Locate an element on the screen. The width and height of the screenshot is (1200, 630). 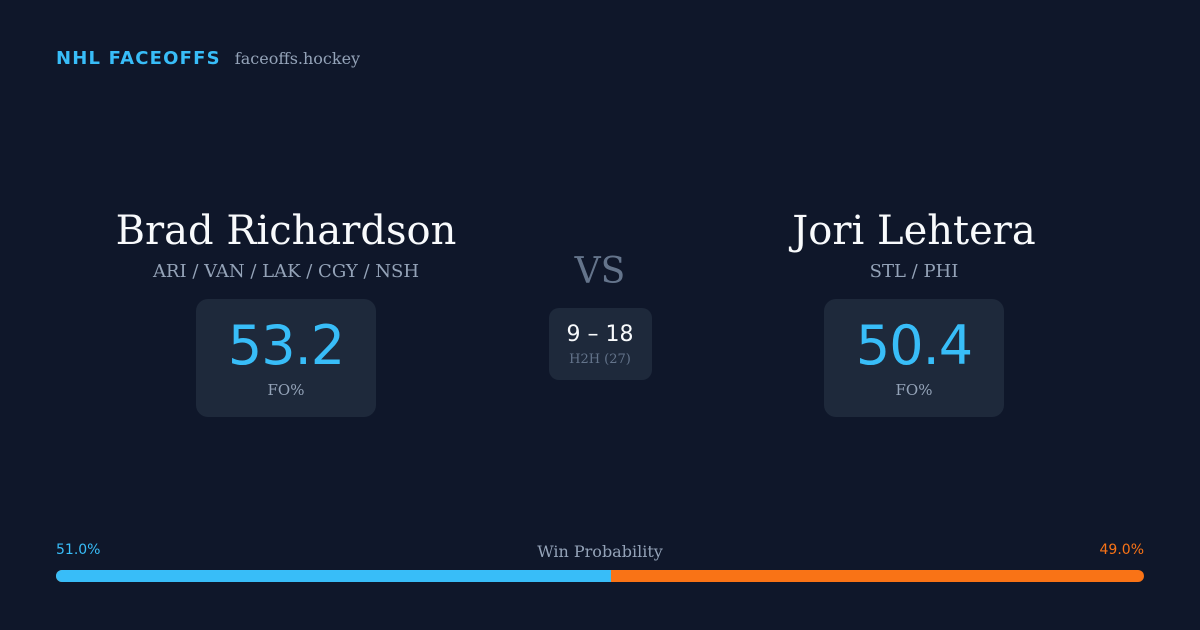
matchup-center: VS 9 – 18 H2H (27) is located at coordinates (600, 316).